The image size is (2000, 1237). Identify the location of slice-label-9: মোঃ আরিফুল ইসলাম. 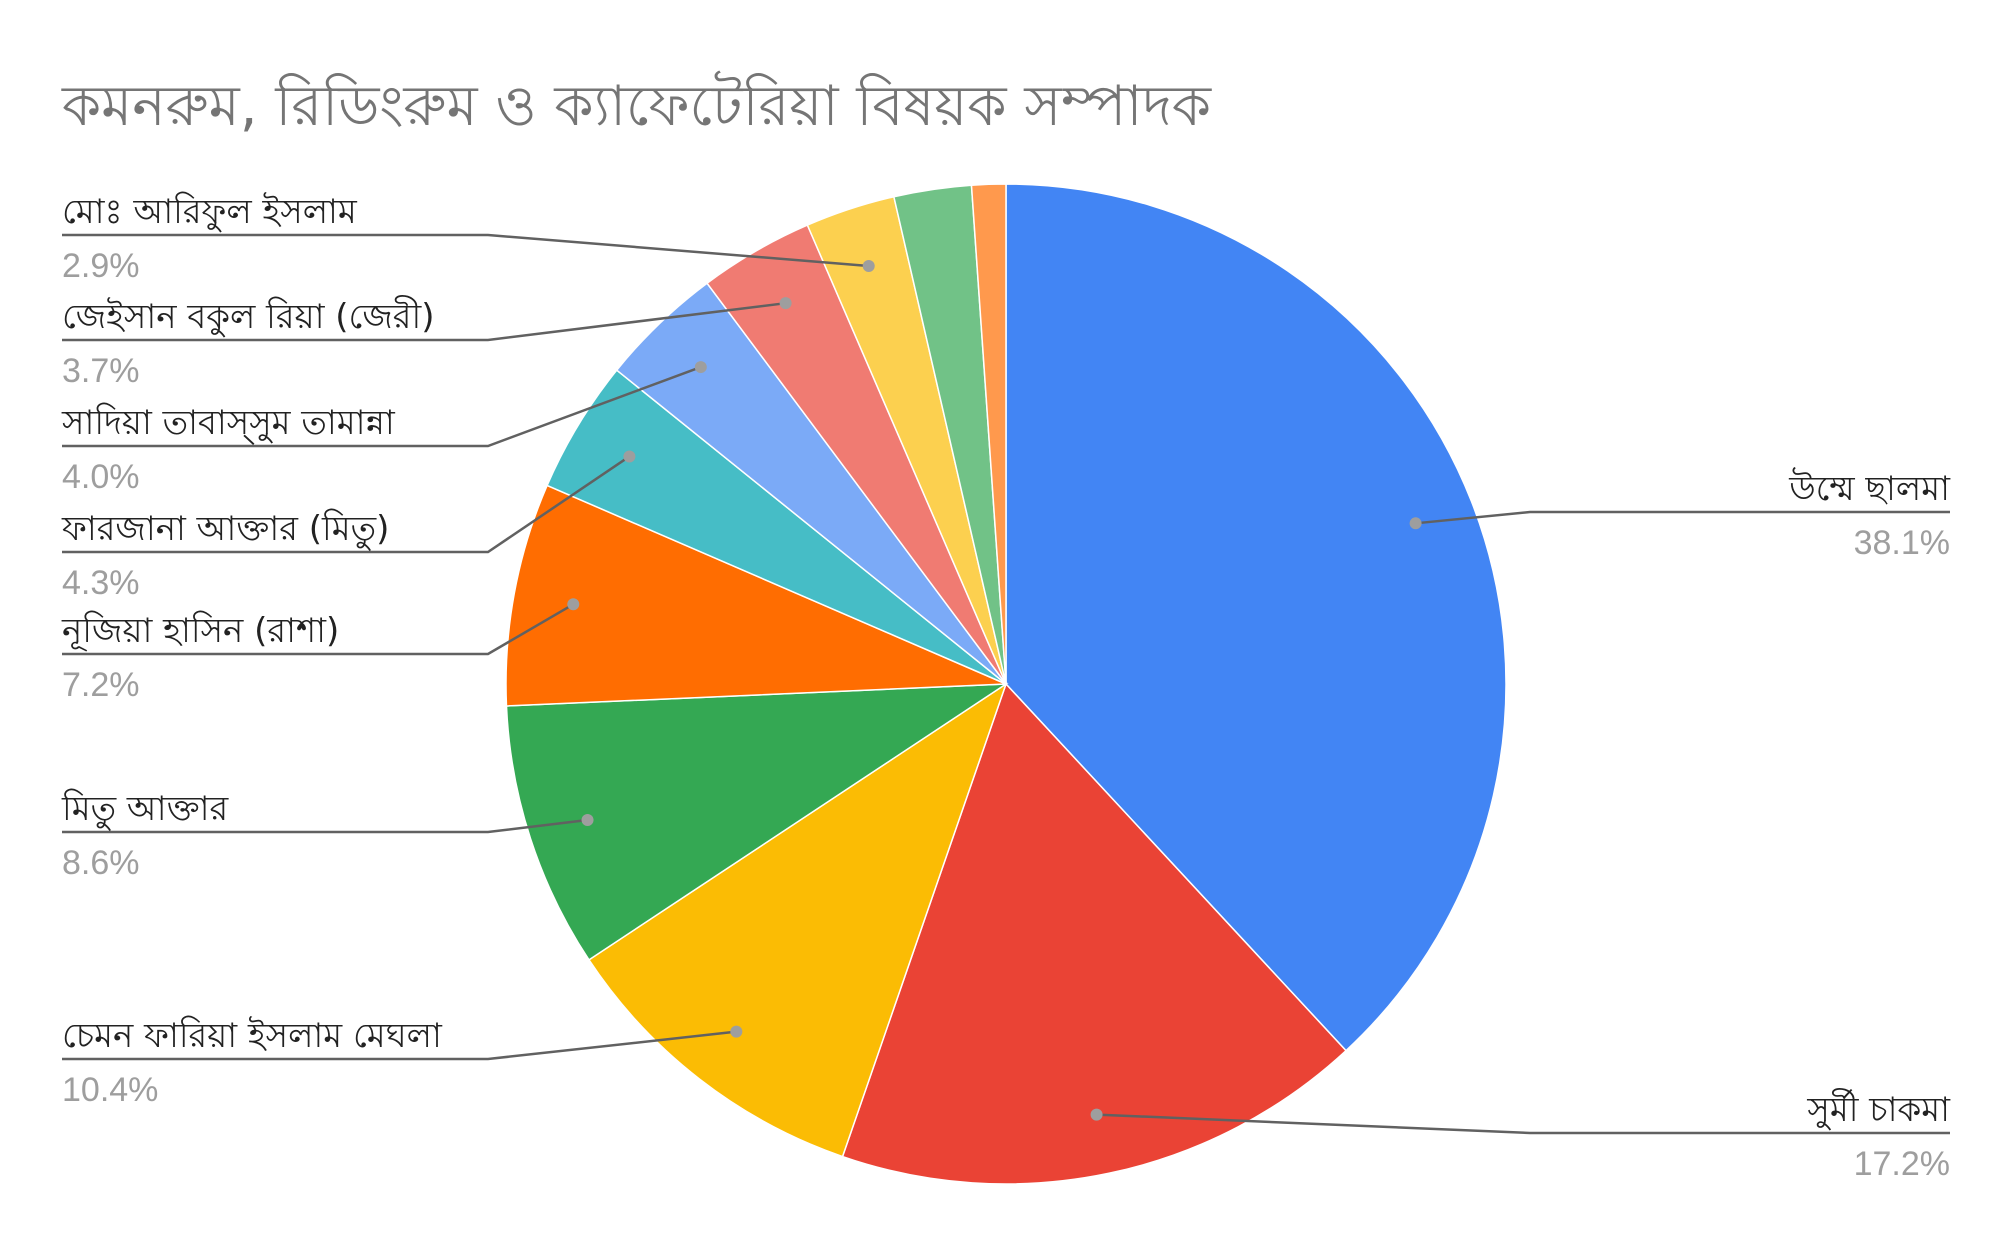
(210, 212).